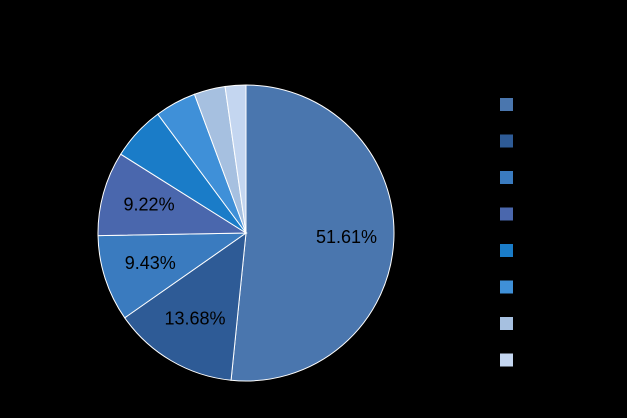 The width and height of the screenshot is (627, 418). What do you see at coordinates (195, 319) in the screenshot?
I see `data-label: 13.68%` at bounding box center [195, 319].